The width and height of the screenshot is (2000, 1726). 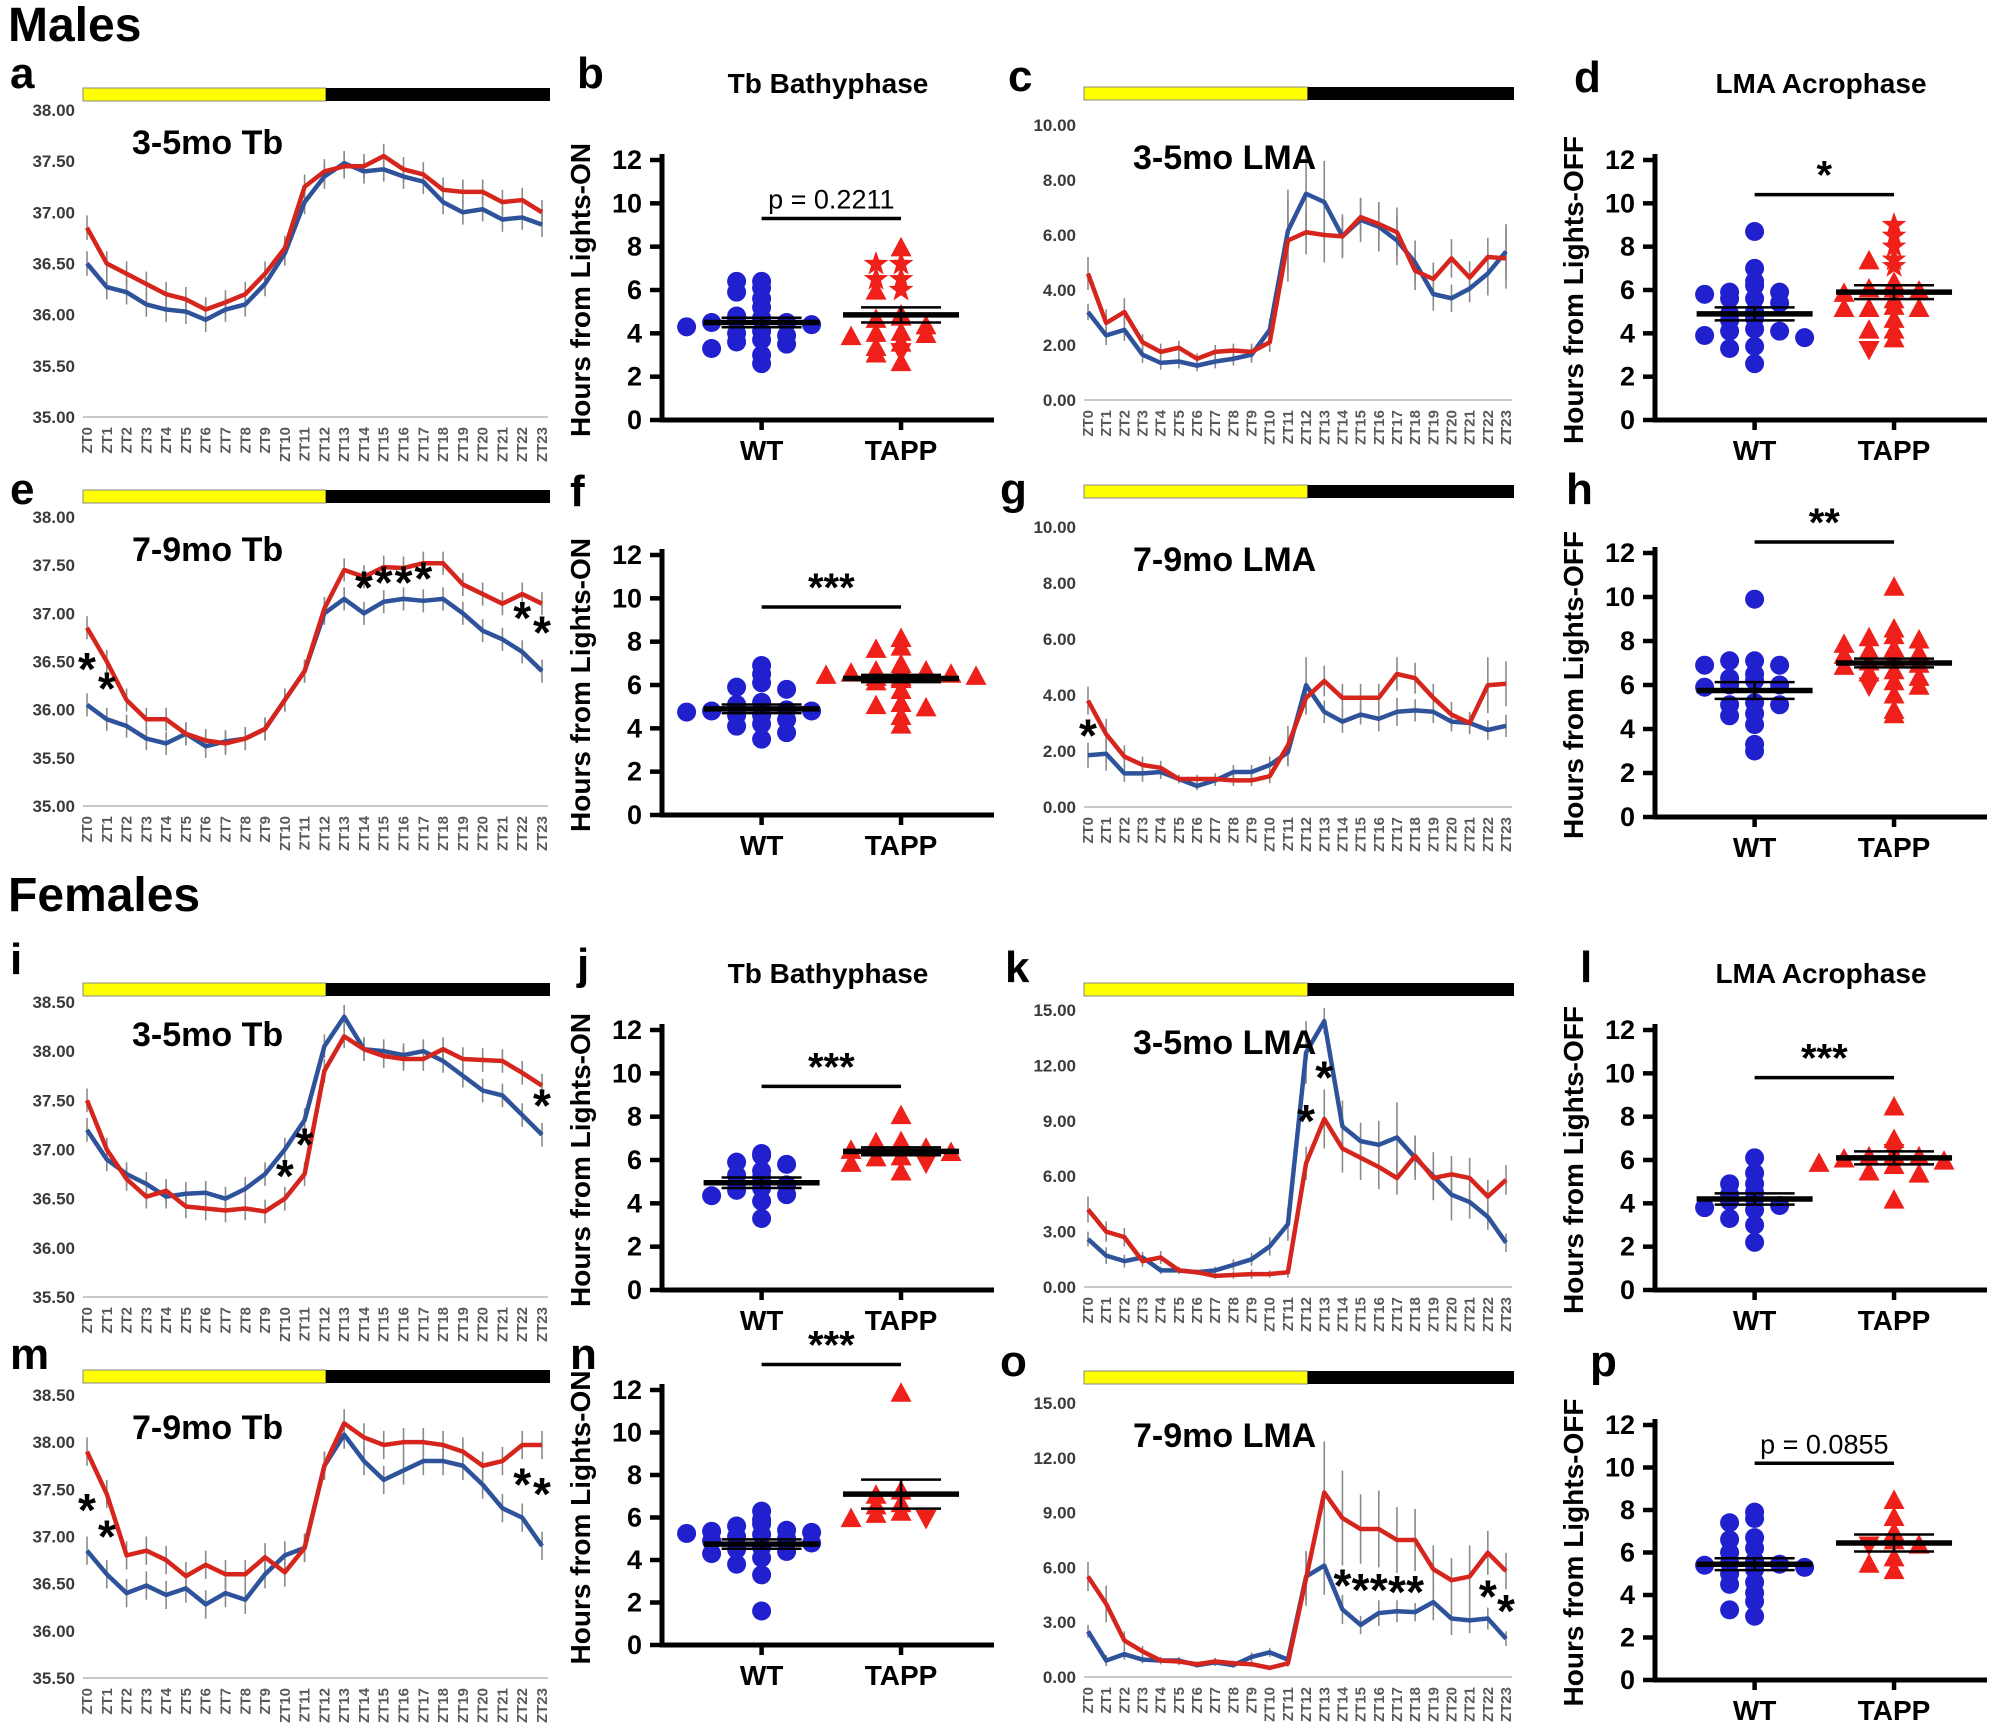 I want to click on panel-letter-g: g, so click(x=1013, y=489).